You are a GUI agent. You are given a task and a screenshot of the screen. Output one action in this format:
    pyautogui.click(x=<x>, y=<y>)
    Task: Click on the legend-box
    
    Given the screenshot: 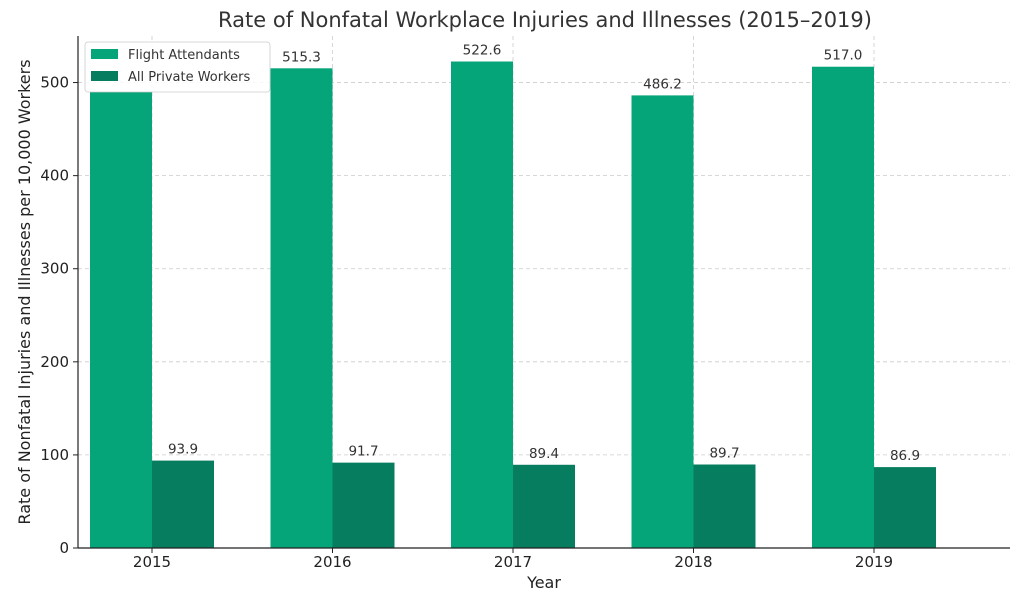 What is the action you would take?
    pyautogui.click(x=177, y=67)
    